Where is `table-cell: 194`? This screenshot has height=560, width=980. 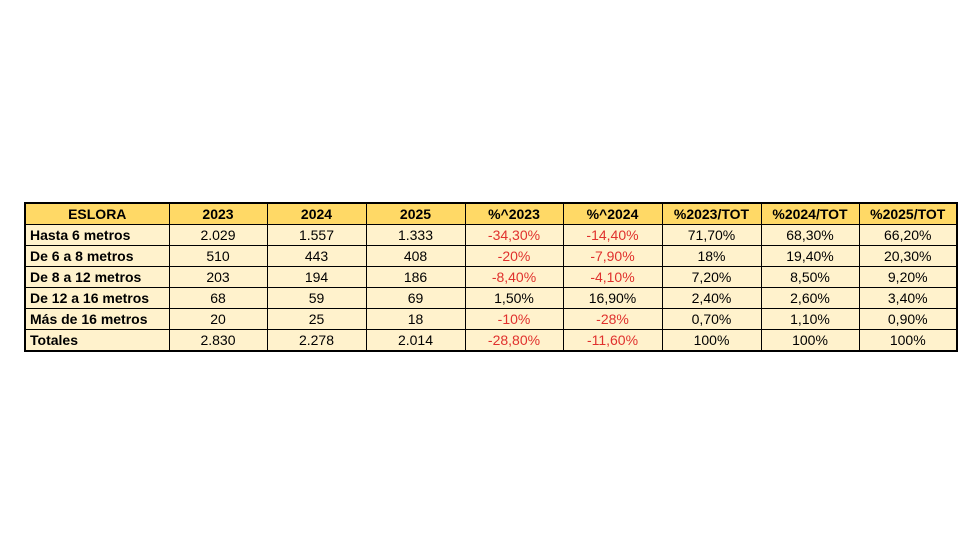 table-cell: 194 is located at coordinates (316, 277).